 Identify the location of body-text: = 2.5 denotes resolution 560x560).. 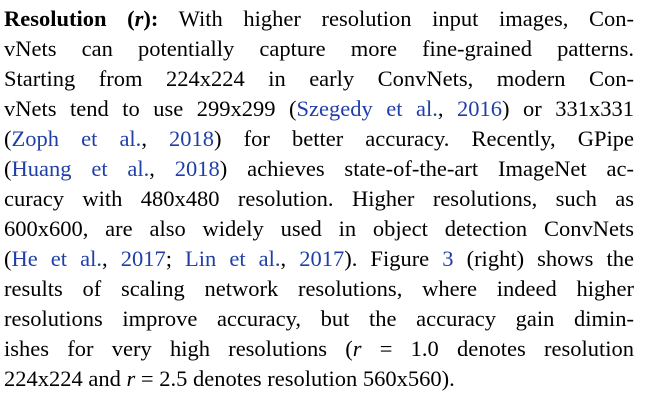
(295, 378).